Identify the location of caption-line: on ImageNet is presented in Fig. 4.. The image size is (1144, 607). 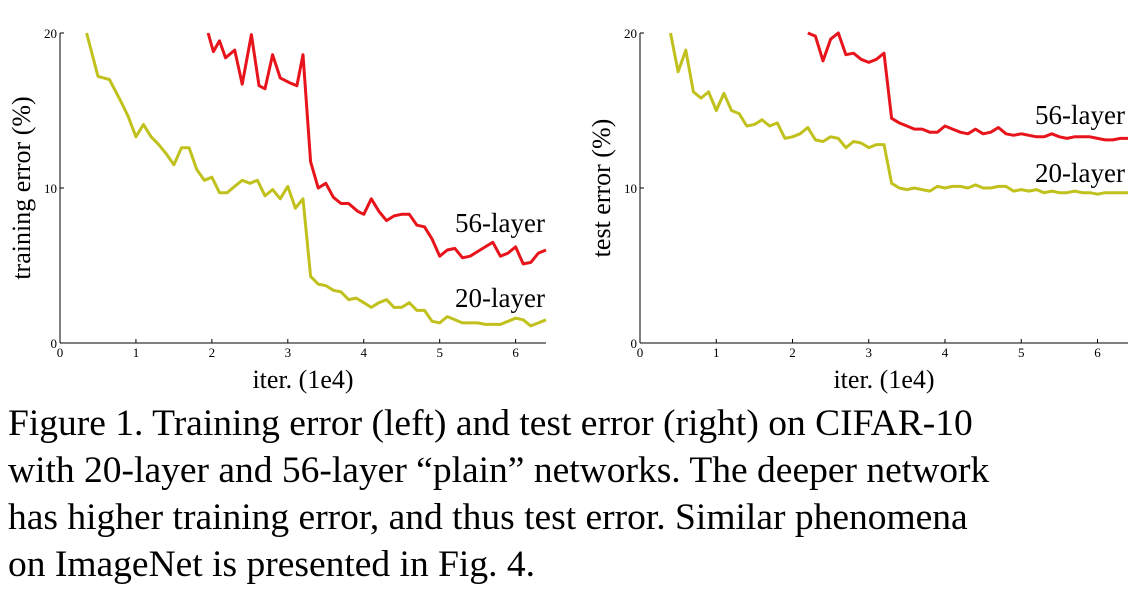
(271, 564).